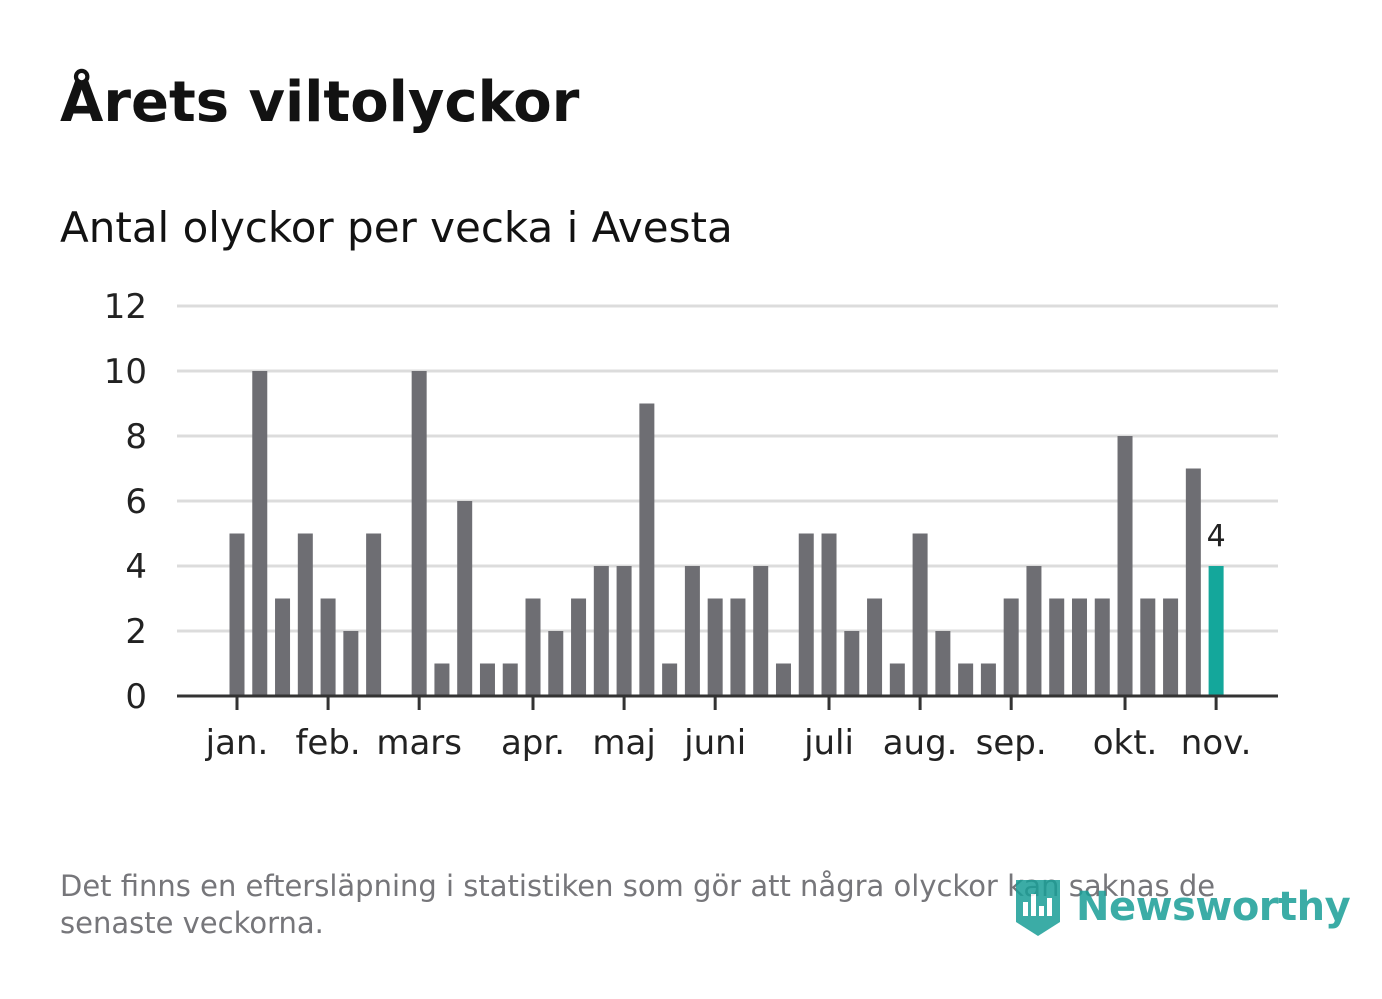 This screenshot has width=1382, height=999. I want to click on brand-logo: Newsworthy, so click(1181, 907).